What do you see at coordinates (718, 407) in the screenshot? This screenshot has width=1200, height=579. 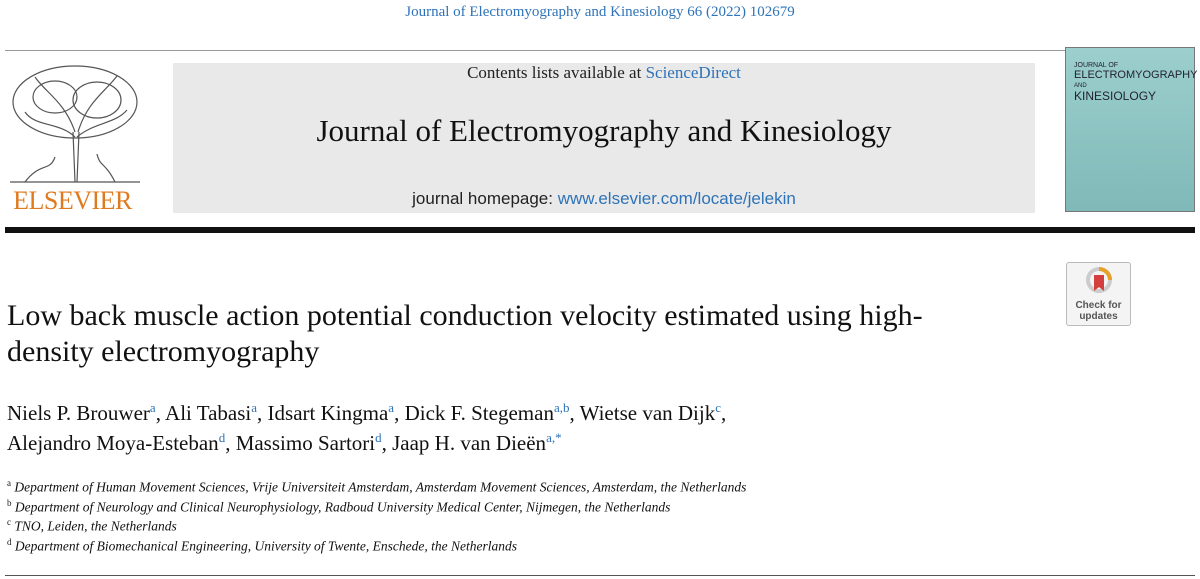 I see `author-affiliation: c` at bounding box center [718, 407].